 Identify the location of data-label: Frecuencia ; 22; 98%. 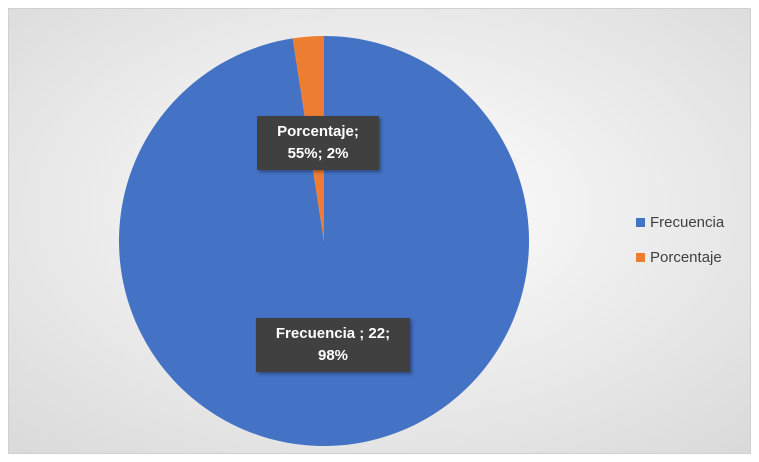
(333, 345).